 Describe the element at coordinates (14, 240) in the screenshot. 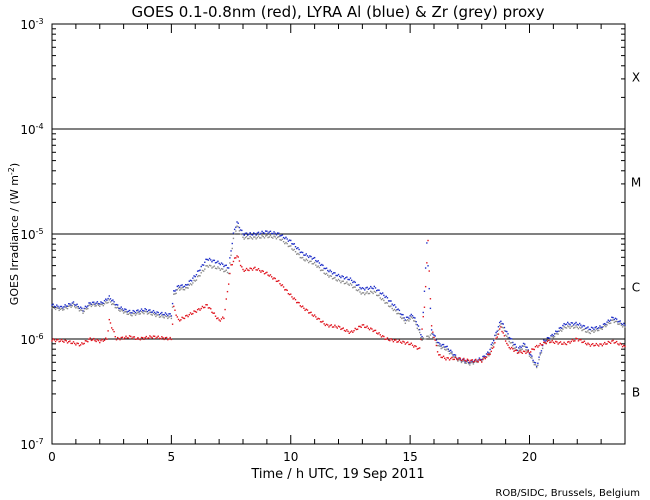

I see `y-axis-label-main: GOES Irradiance / (W m` at that location.